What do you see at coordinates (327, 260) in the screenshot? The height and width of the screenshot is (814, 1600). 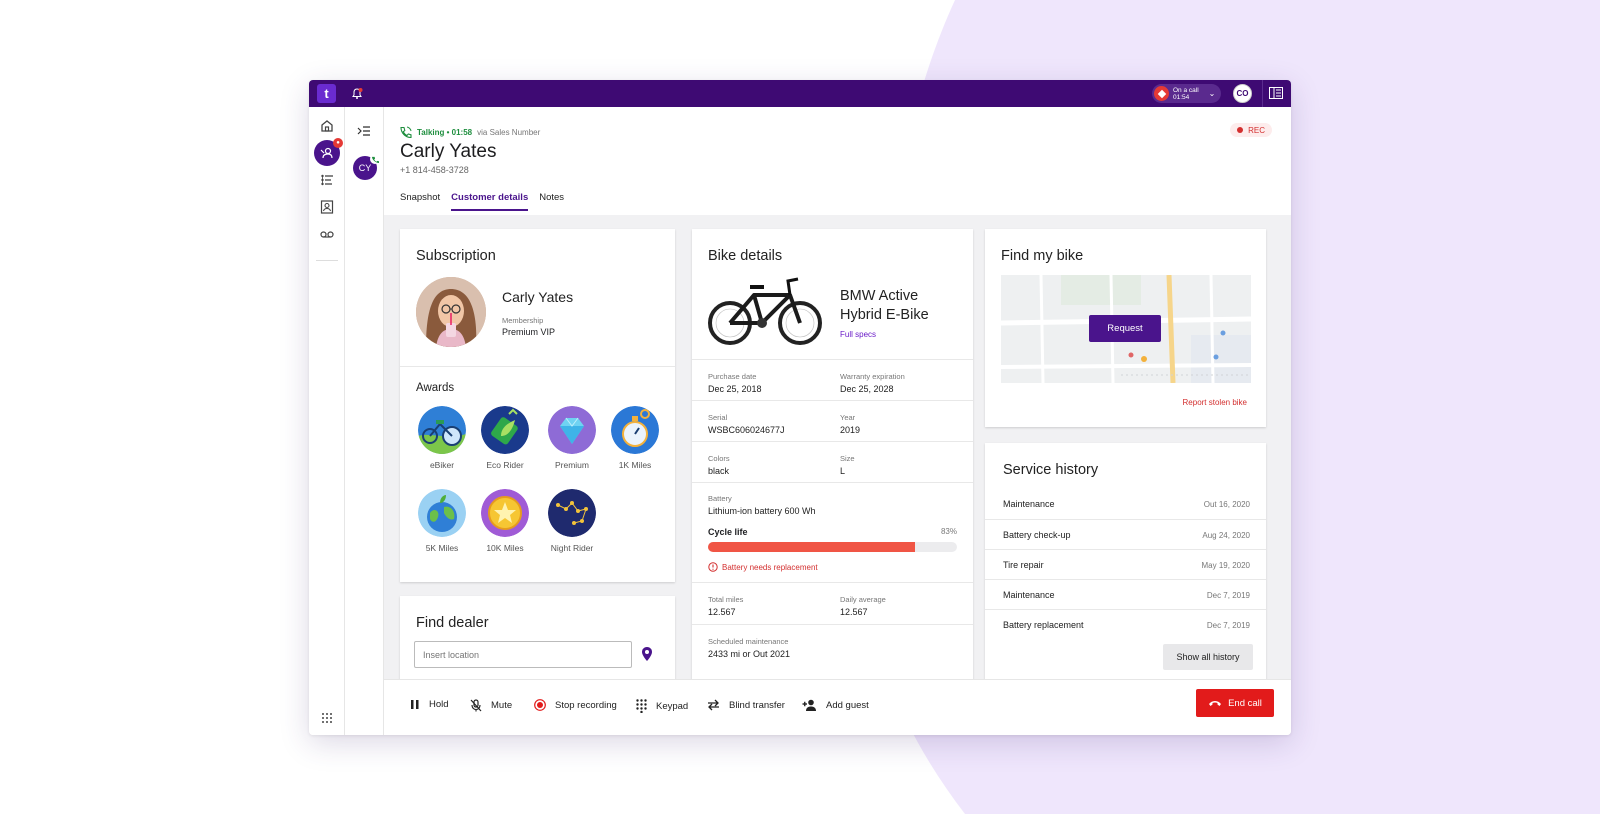 I see `nav-divider` at bounding box center [327, 260].